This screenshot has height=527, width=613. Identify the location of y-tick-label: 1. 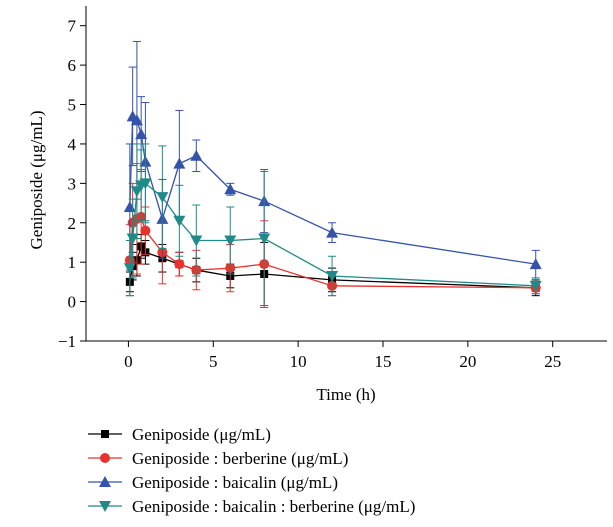
(72, 262).